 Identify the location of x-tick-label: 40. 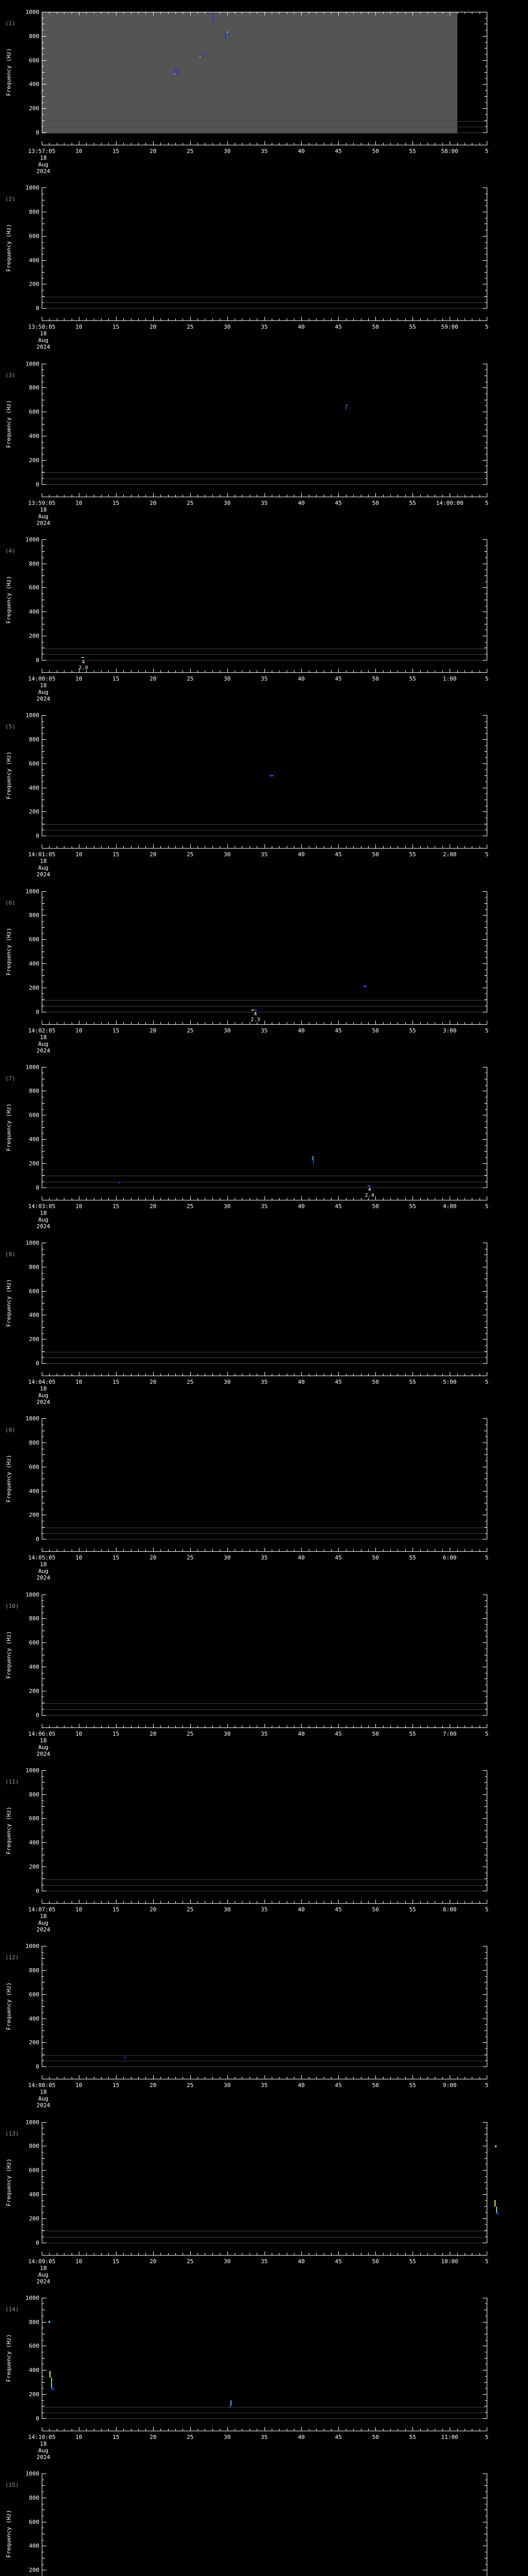
(301, 1558).